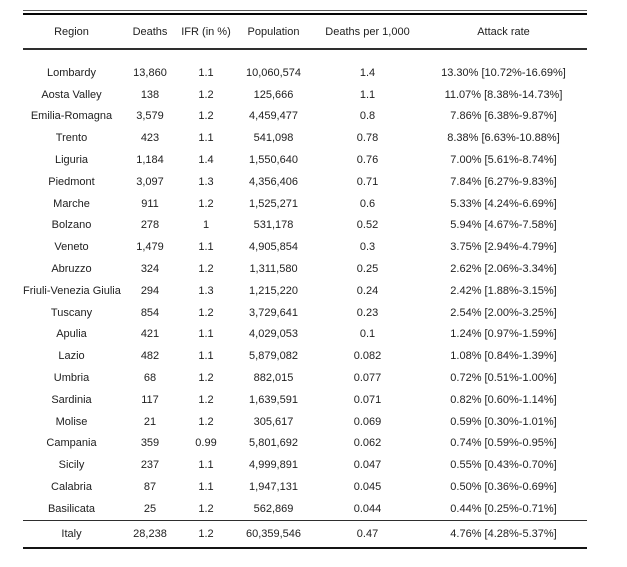  I want to click on cell: Liguria, so click(71, 160).